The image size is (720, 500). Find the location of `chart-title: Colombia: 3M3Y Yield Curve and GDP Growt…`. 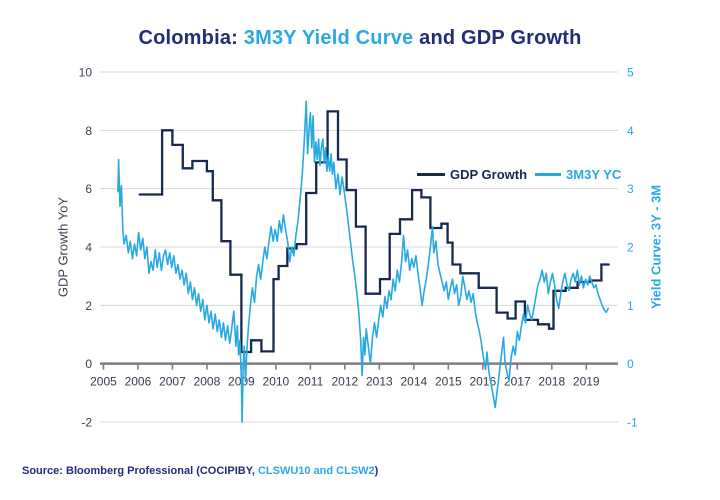

chart-title: Colombia: 3M3Y Yield Curve and GDP Growt… is located at coordinates (360, 38).